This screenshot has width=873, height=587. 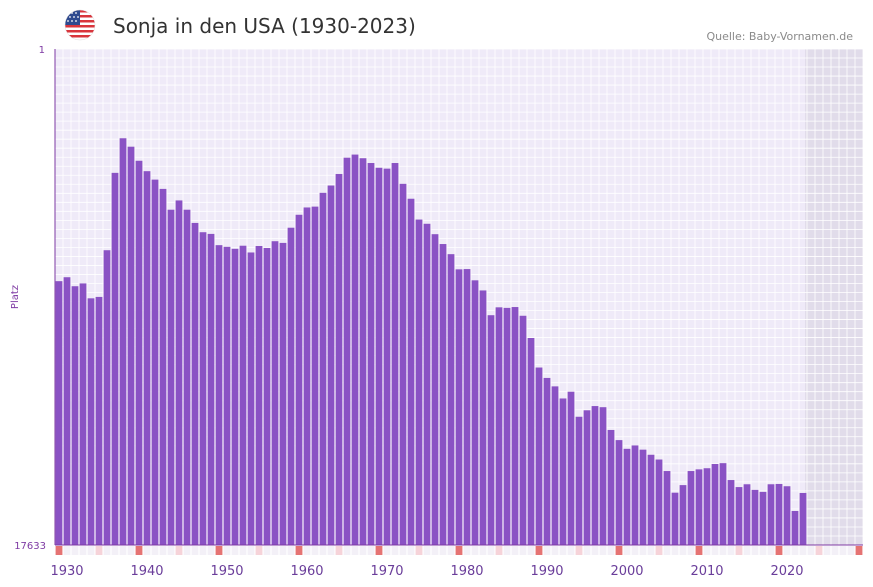 What do you see at coordinates (419, 550) in the screenshot?
I see `marker-light-1974` at bounding box center [419, 550].